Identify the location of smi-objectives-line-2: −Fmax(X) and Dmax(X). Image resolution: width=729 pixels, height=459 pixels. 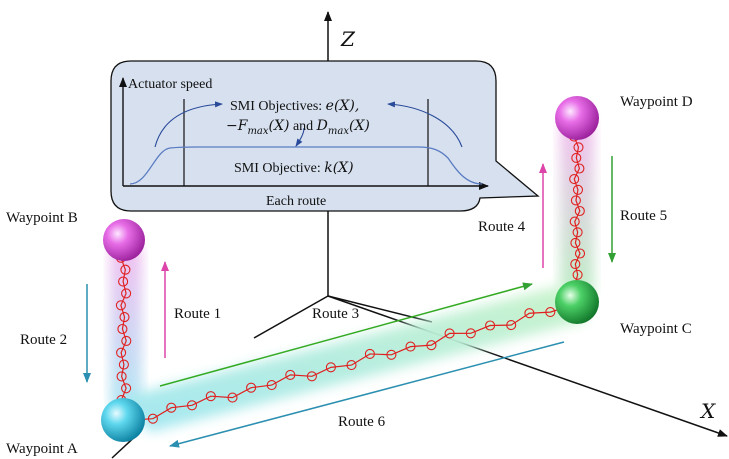
(298, 127).